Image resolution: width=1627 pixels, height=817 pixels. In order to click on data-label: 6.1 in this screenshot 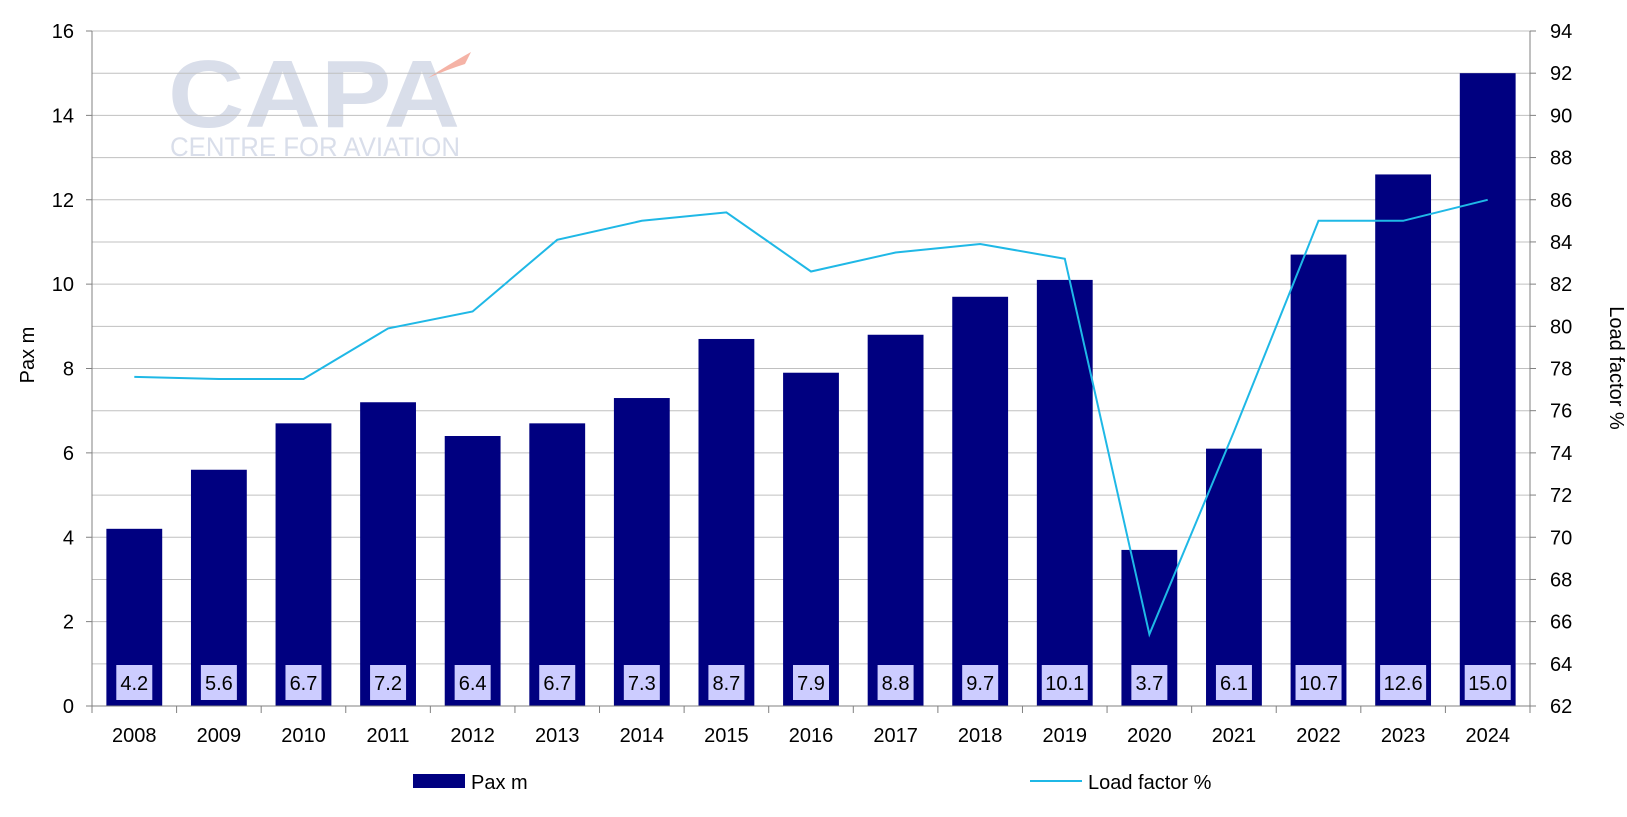, I will do `click(1234, 684)`.